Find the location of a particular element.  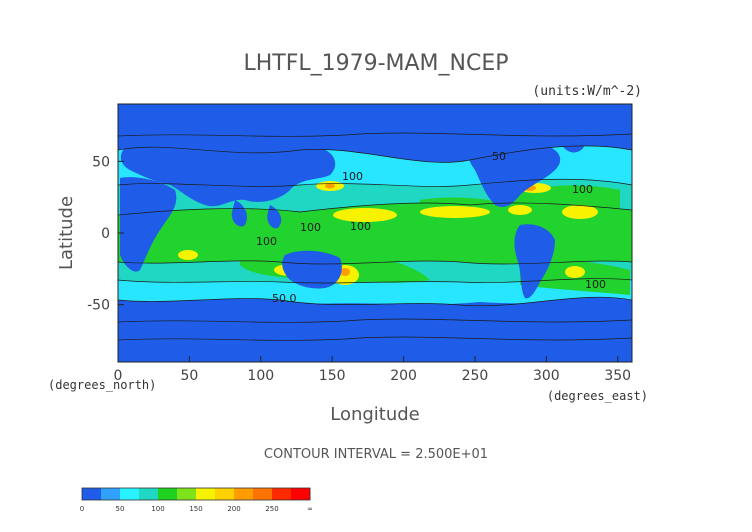

max-indian is located at coordinates (188, 255).